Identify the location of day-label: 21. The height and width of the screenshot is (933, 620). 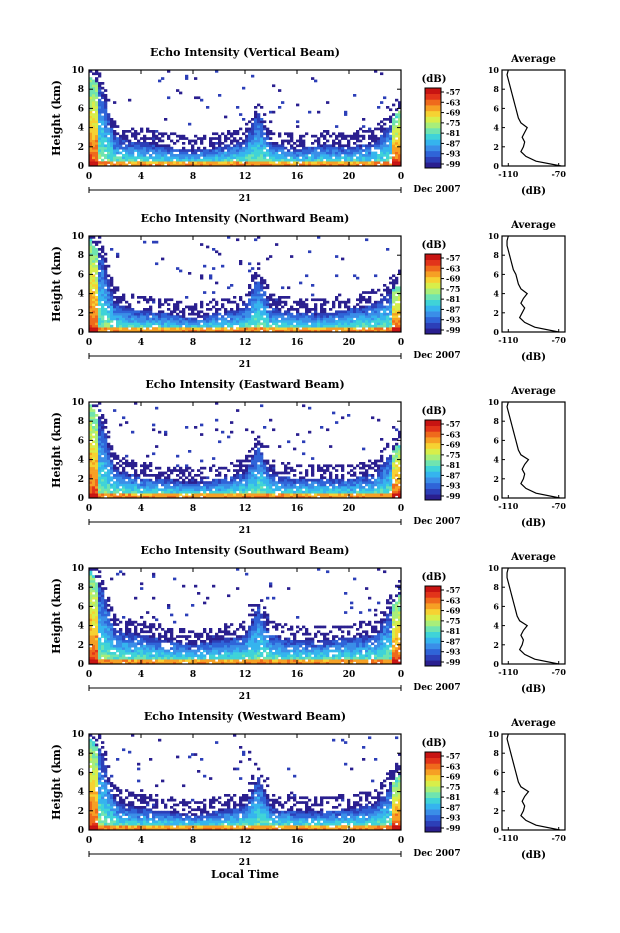
(245, 199).